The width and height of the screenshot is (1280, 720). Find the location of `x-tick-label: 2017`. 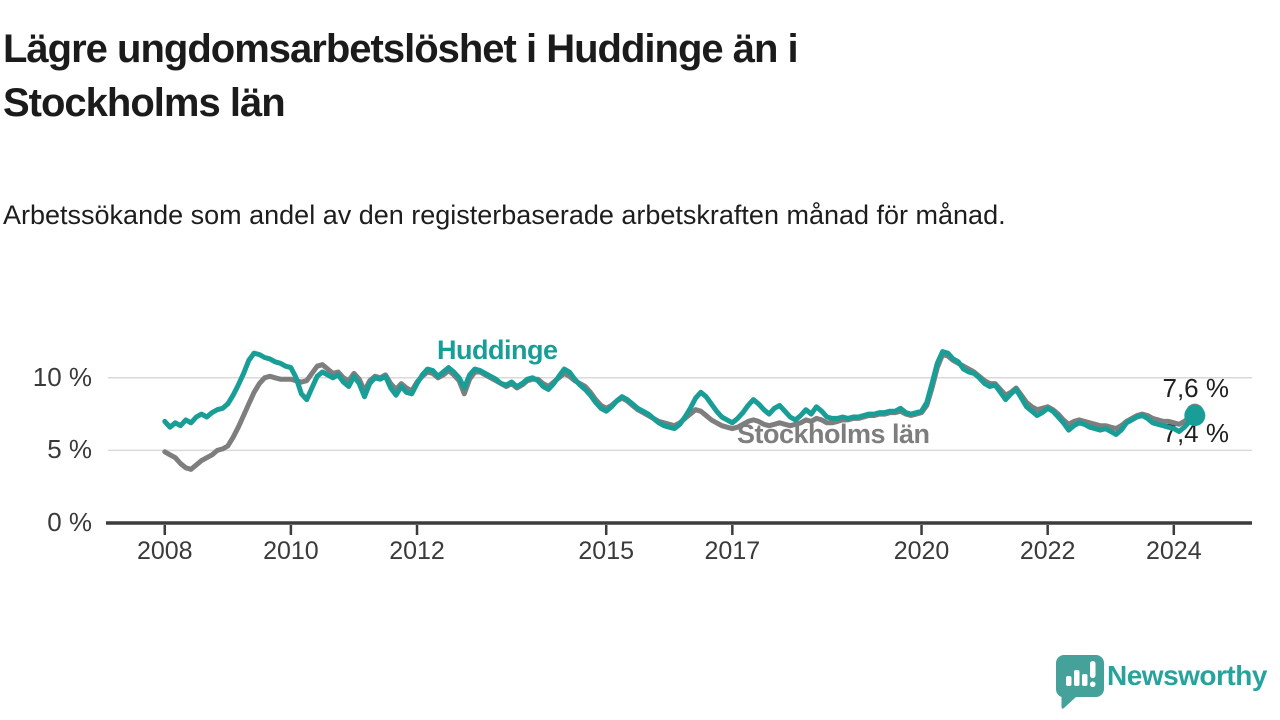

x-tick-label: 2017 is located at coordinates (732, 551).